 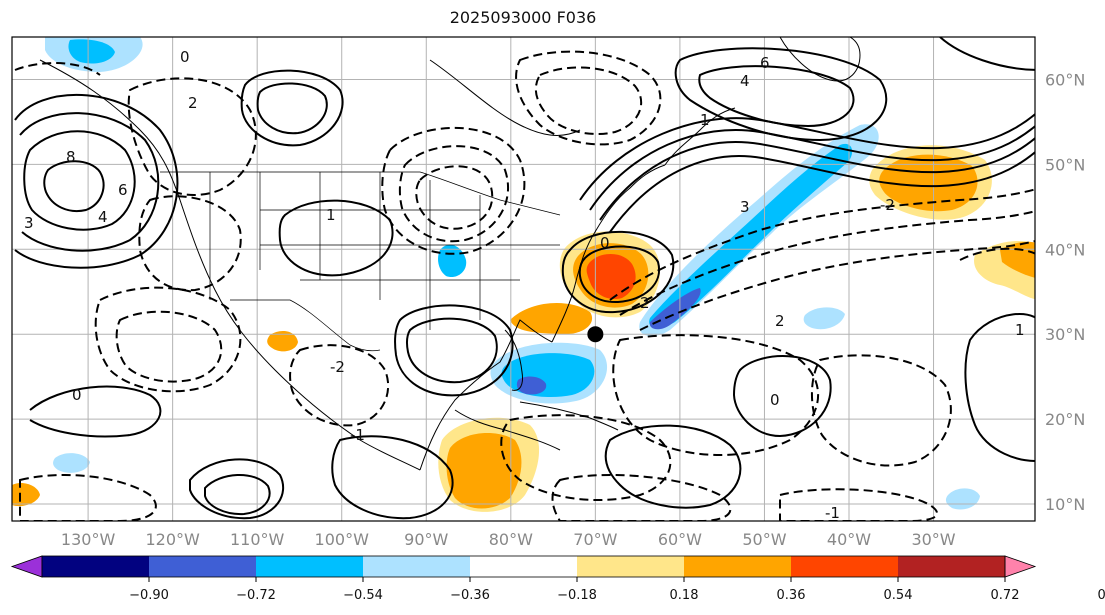 I want to click on lon-tick-label: 110°W, so click(x=257, y=539).